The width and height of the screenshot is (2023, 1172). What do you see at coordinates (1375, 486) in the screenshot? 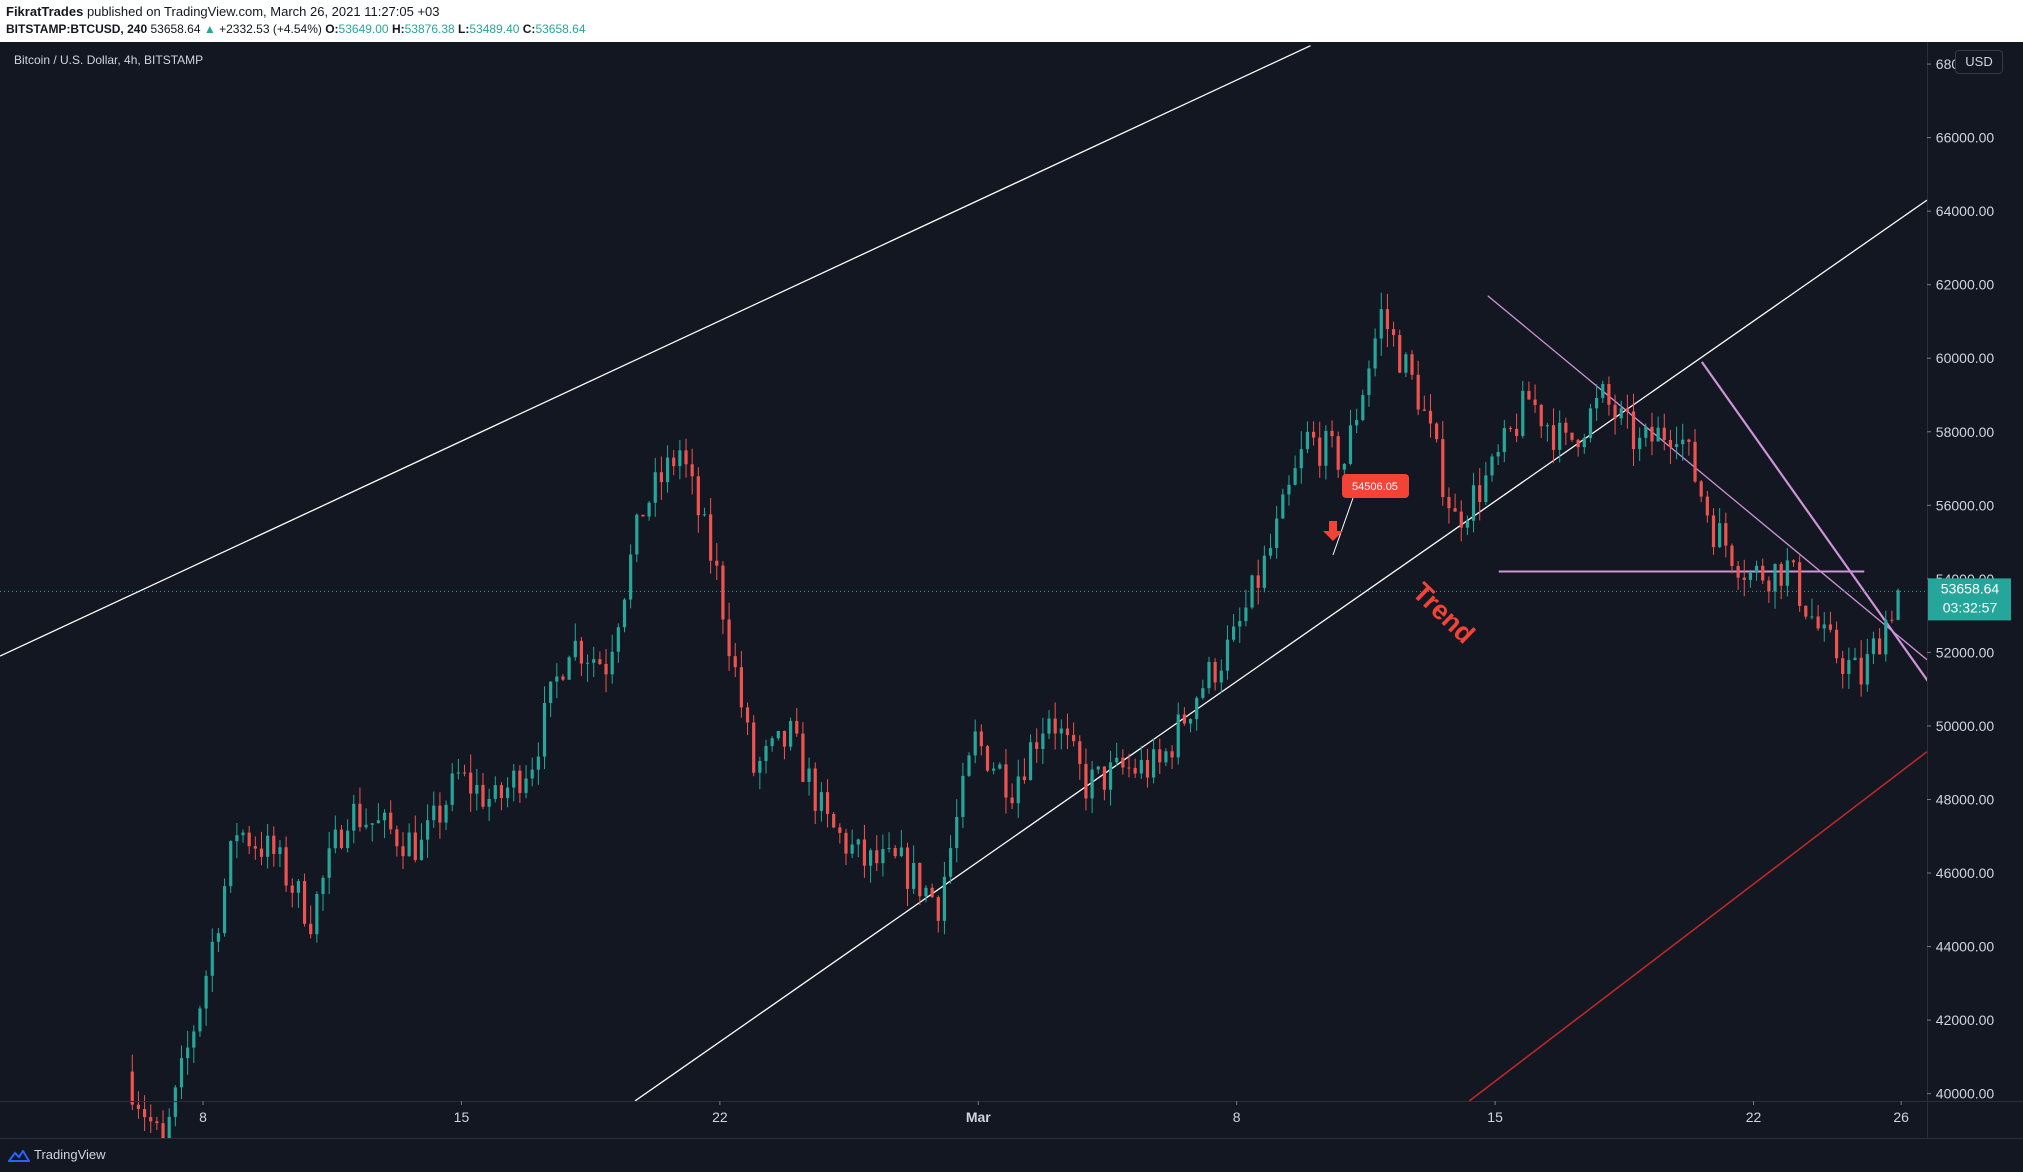
I see `callout-box` at bounding box center [1375, 486].